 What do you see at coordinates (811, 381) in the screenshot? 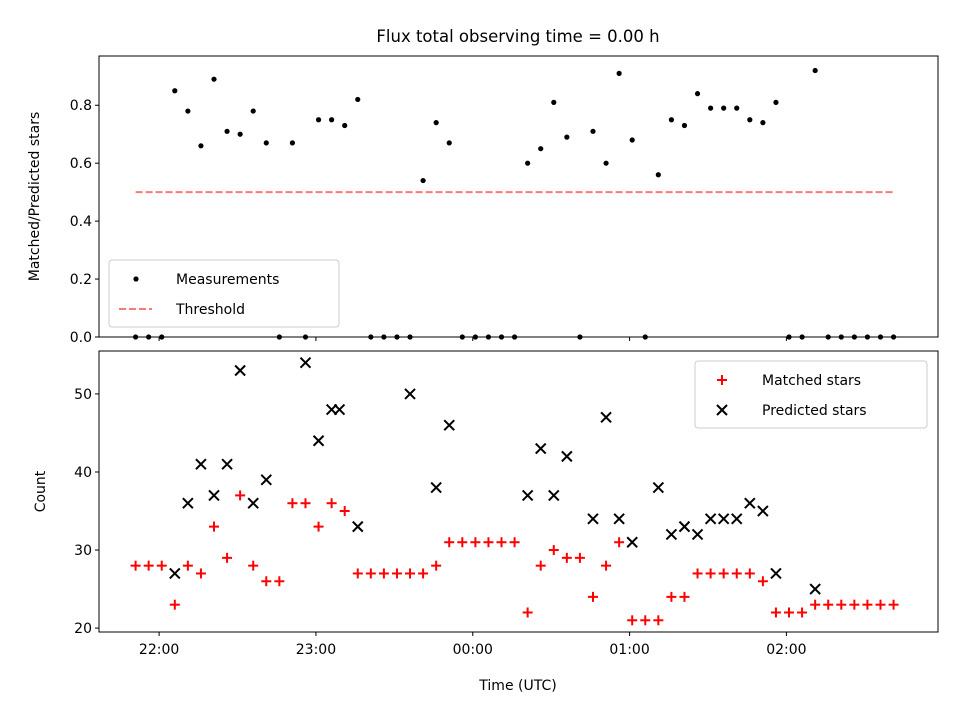
I see `legend-label: Matched stars` at bounding box center [811, 381].